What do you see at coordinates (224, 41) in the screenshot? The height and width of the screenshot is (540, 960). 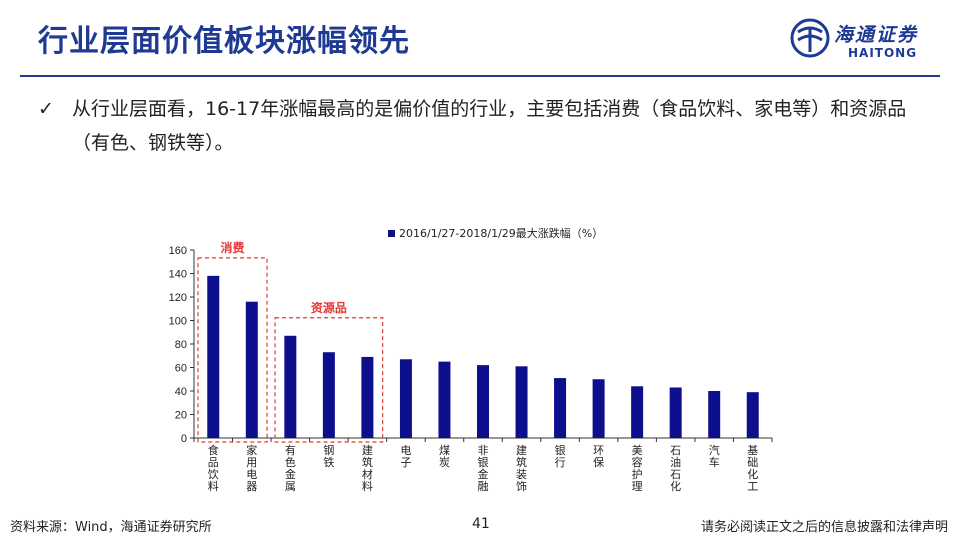 I see `page-title: 行业层面价值板块涨幅领先` at bounding box center [224, 41].